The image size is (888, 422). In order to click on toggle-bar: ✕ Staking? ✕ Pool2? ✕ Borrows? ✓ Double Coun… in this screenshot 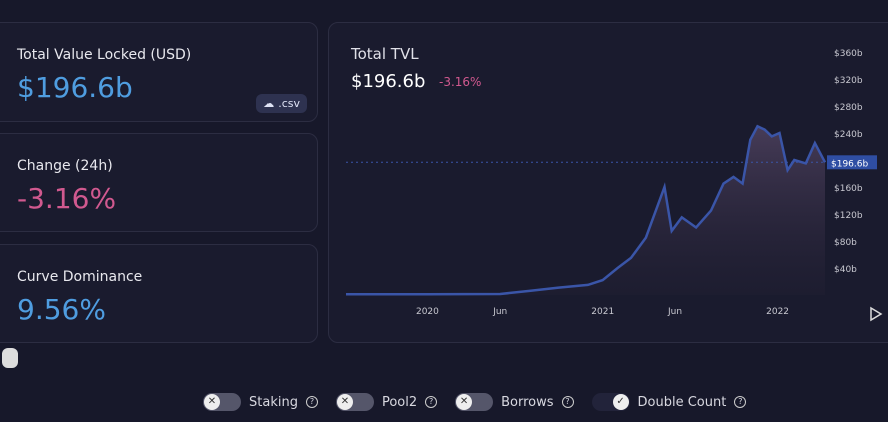, I will do `click(479, 402)`.